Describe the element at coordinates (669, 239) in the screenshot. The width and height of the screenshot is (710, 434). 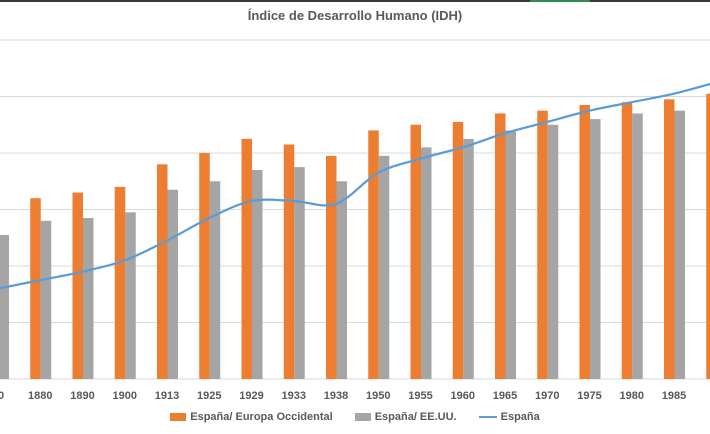
I see `bar-europa-1985` at that location.